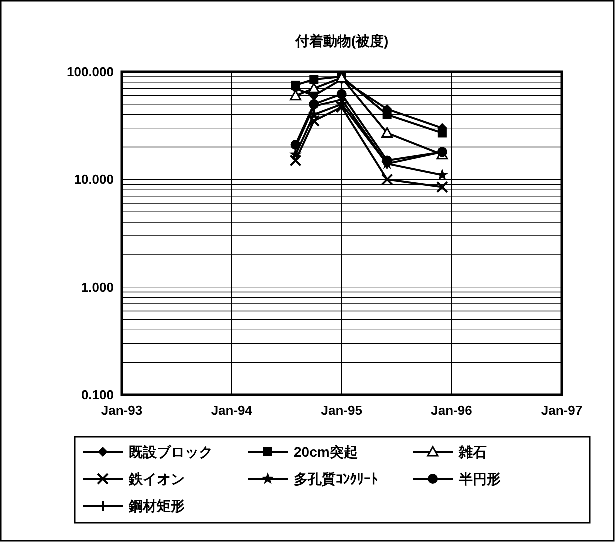 The image size is (615, 542). Describe the element at coordinates (341, 410) in the screenshot. I see `x-tick-label: Jan-95` at that location.